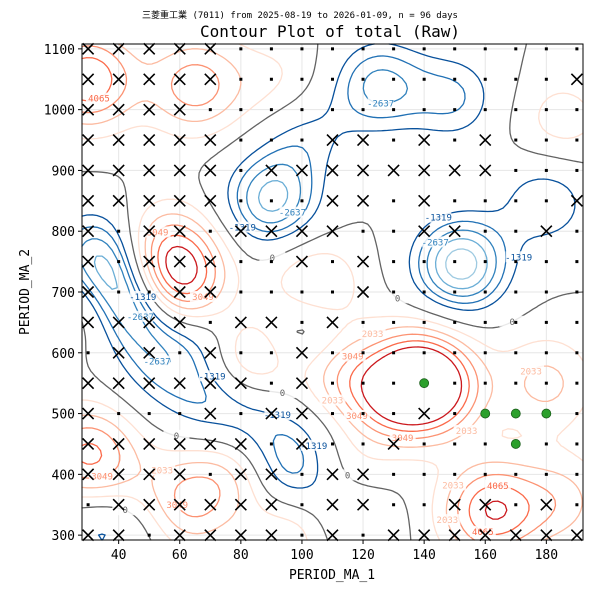 This screenshot has width=600, height=600. What do you see at coordinates (332, 575) in the screenshot?
I see `x-axis-label: PERIOD_MA_1` at bounding box center [332, 575].